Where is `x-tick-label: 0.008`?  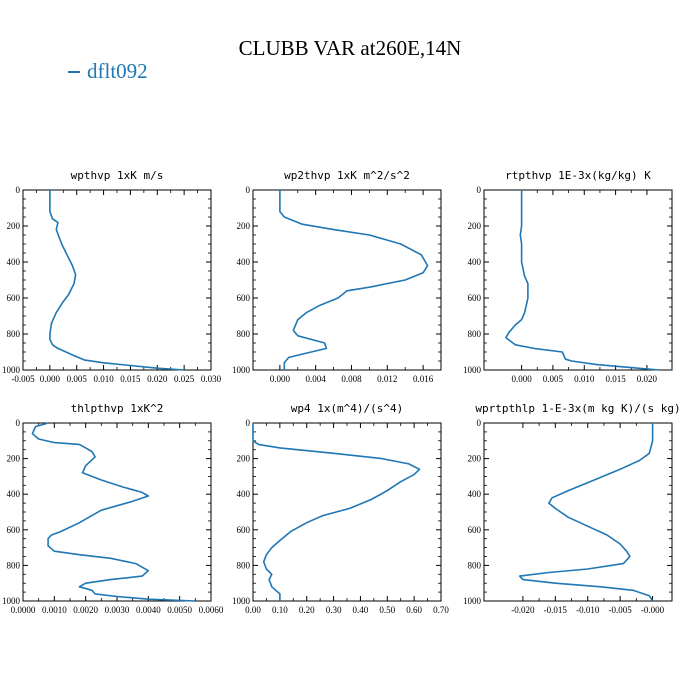 x-tick-label: 0.008 is located at coordinates (351, 379).